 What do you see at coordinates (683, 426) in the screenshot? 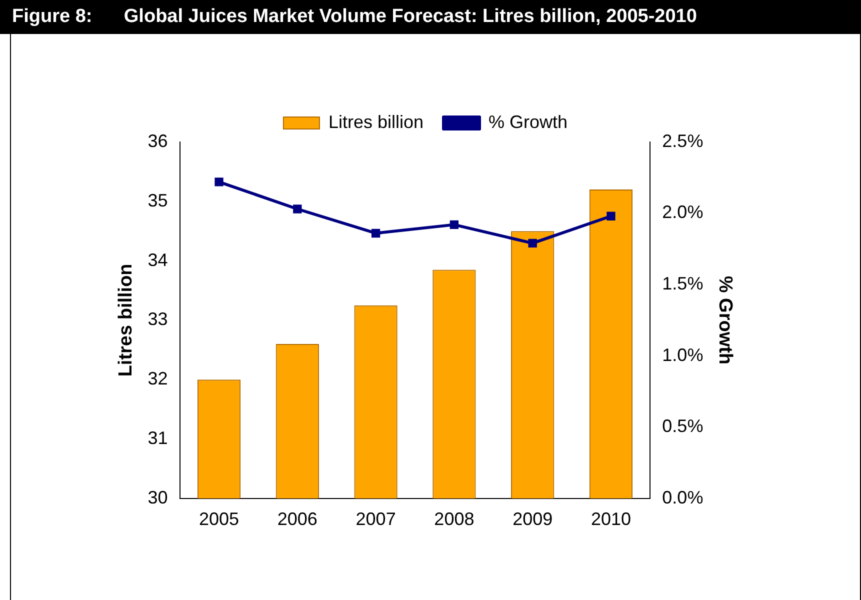
I see `y2-tick-label: 0.5%` at bounding box center [683, 426].